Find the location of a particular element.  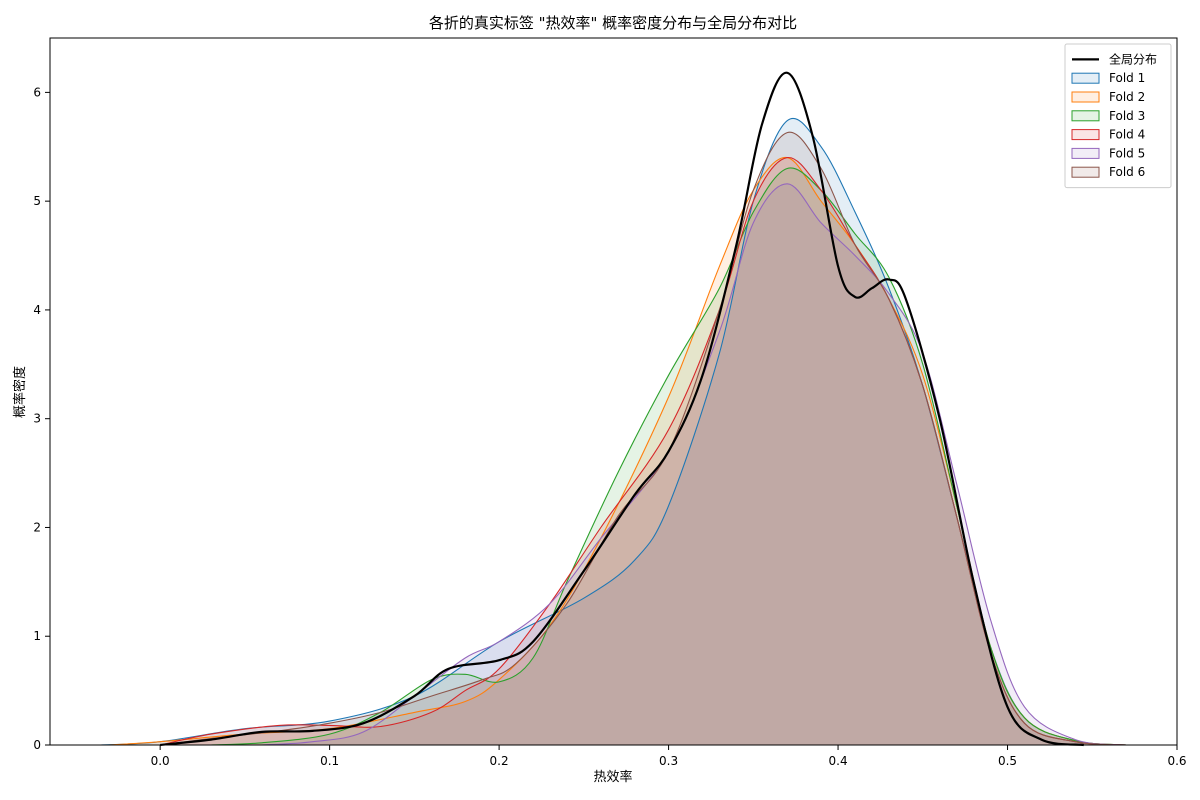

x-tick-label: 0.6 is located at coordinates (1176, 761).